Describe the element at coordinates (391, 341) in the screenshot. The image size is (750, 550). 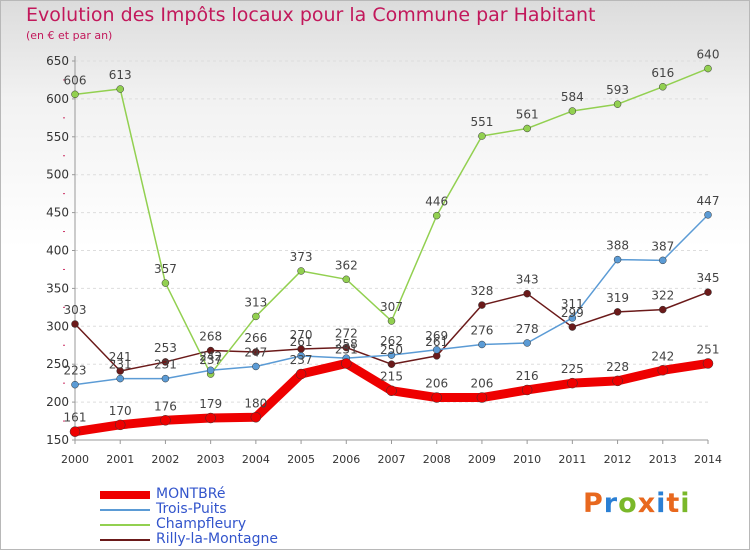
I see `data-label: 262` at that location.